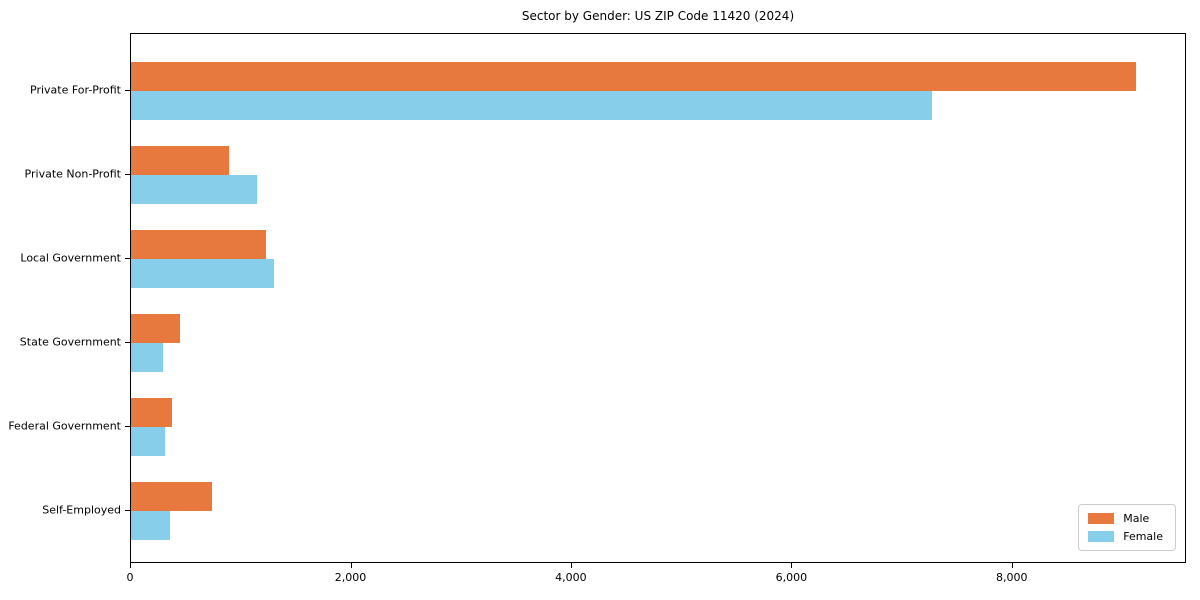 Image resolution: width=1200 pixels, height=600 pixels. What do you see at coordinates (1127, 527) in the screenshot?
I see `legend: Male Female` at bounding box center [1127, 527].